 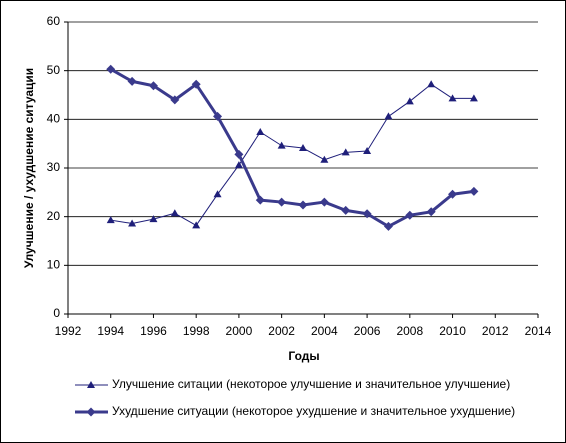 What do you see at coordinates (68, 331) in the screenshot?
I see `x-tick-label: 1992` at bounding box center [68, 331].